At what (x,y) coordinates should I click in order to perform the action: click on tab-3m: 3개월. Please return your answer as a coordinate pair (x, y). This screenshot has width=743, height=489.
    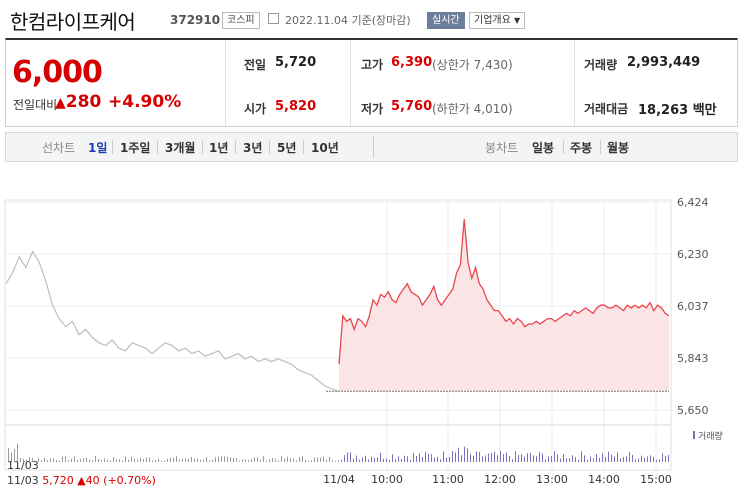
    Looking at the image, I should click on (180, 148).